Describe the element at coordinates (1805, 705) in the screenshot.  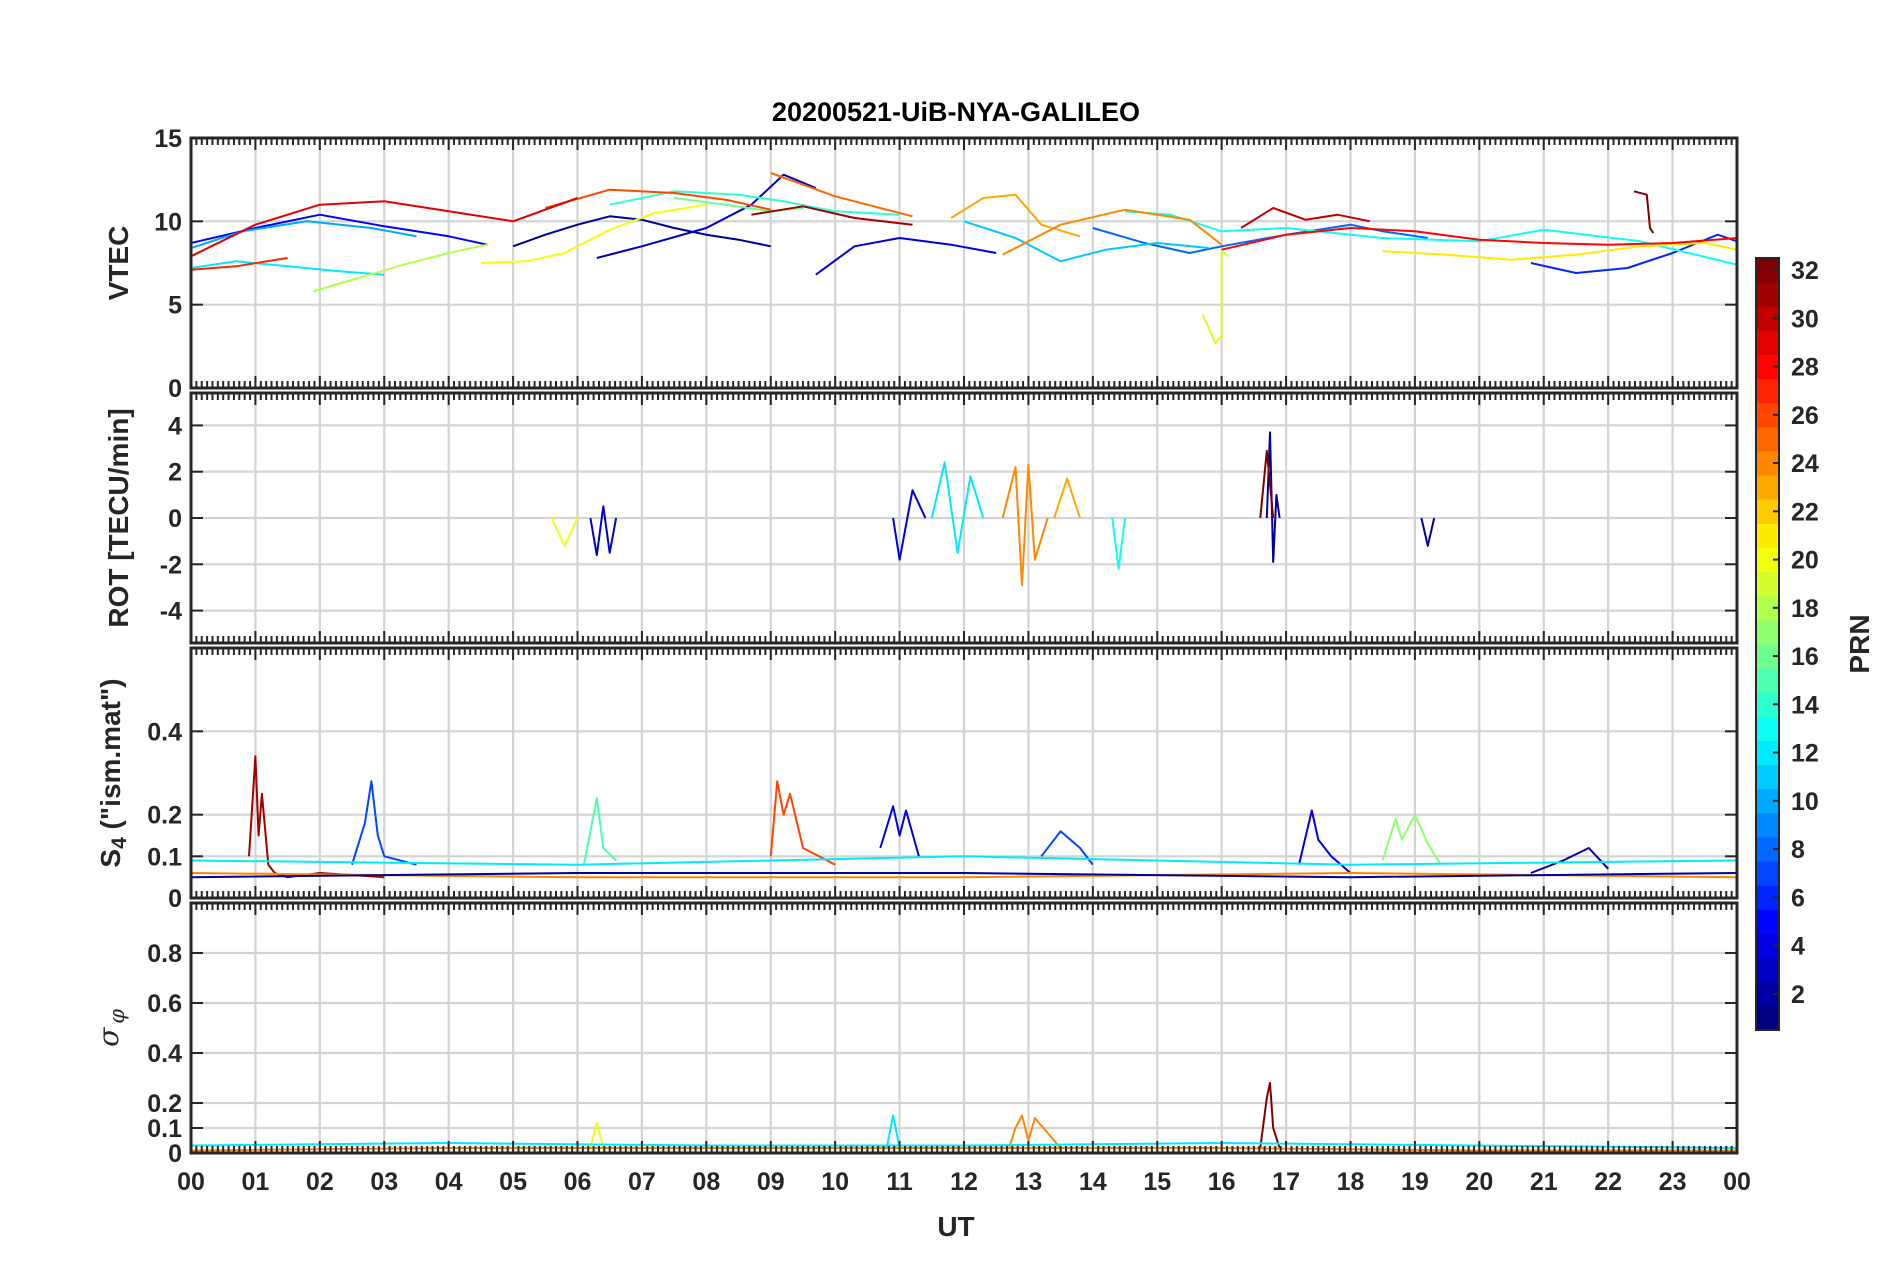
I see `colorbar-tick-label: 14` at that location.